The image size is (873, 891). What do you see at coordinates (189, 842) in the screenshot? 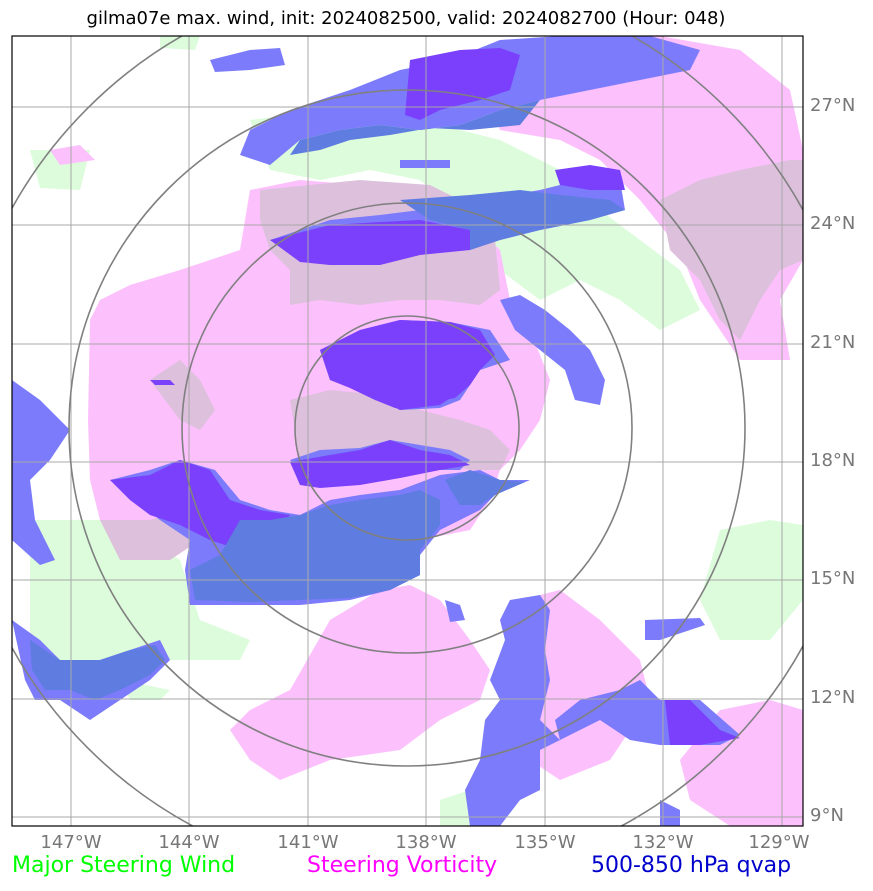
I see `lon-label: 144°W` at bounding box center [189, 842].